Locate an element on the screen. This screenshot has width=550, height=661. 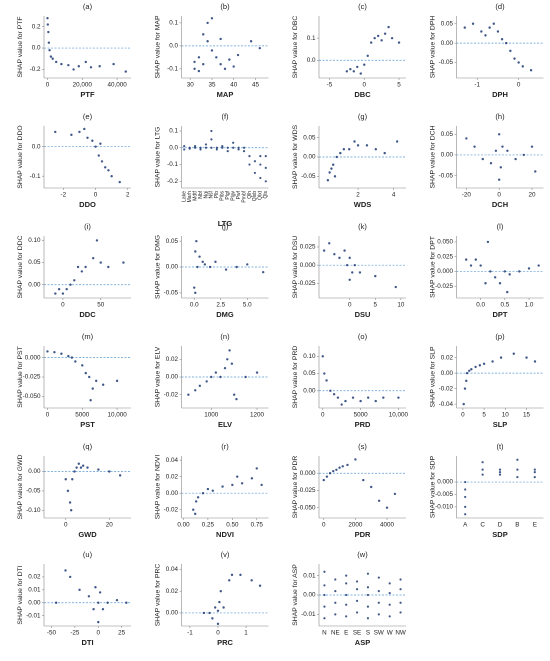
y-tick-label: 0.0 is located at coordinates (36, 48).